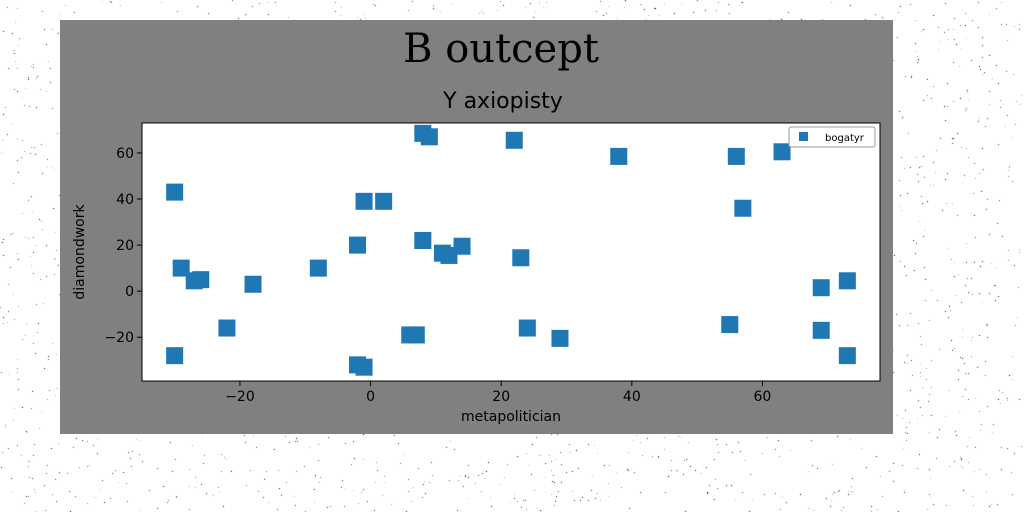  I want to click on legend-box, so click(832, 137).